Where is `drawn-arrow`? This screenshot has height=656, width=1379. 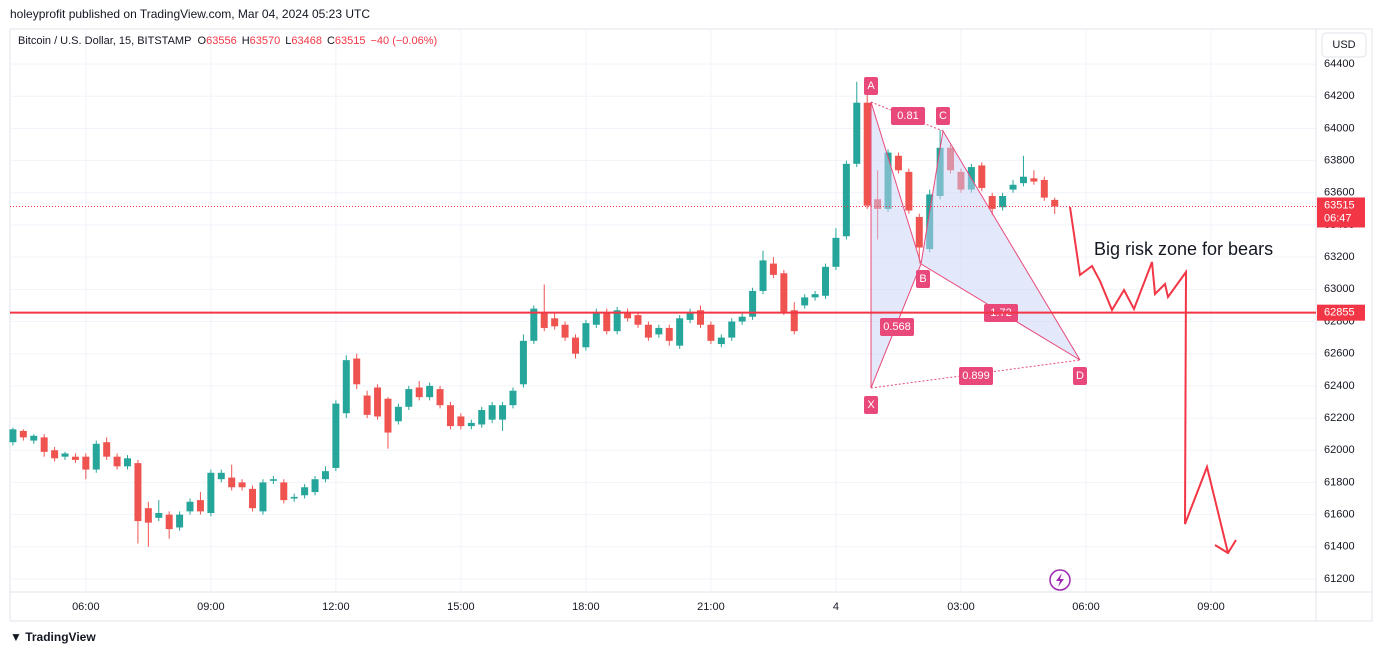 drawn-arrow is located at coordinates (1149, 380).